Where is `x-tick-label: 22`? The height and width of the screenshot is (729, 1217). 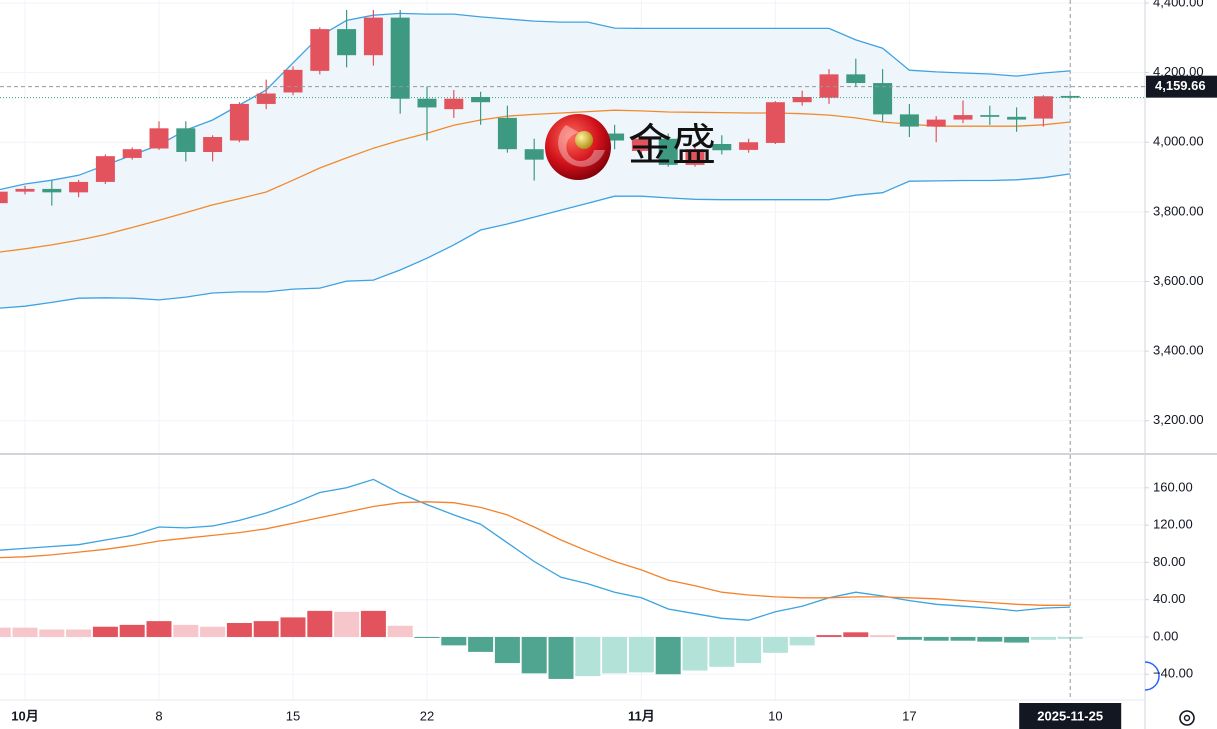 x-tick-label: 22 is located at coordinates (427, 715).